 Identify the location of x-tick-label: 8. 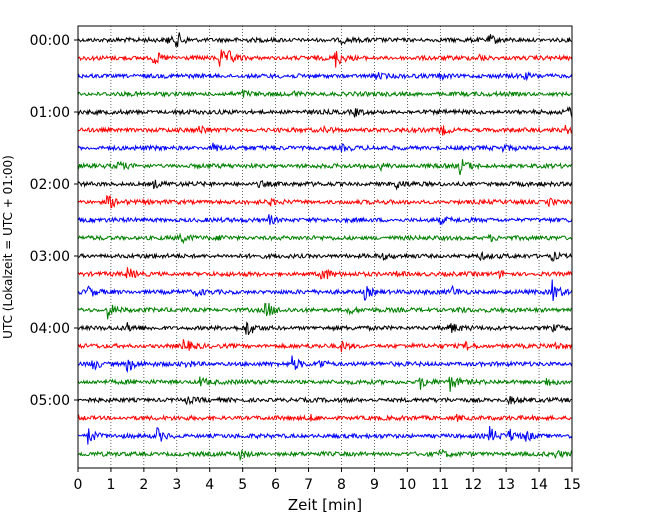
(341, 485).